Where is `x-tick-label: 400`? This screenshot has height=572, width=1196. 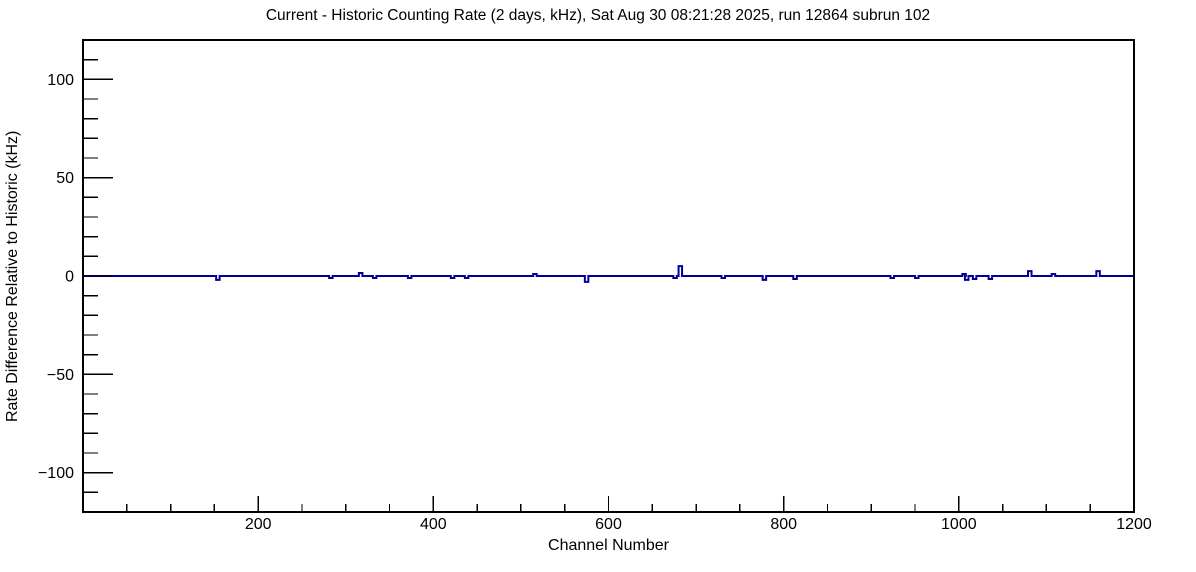
x-tick-label: 400 is located at coordinates (433, 524).